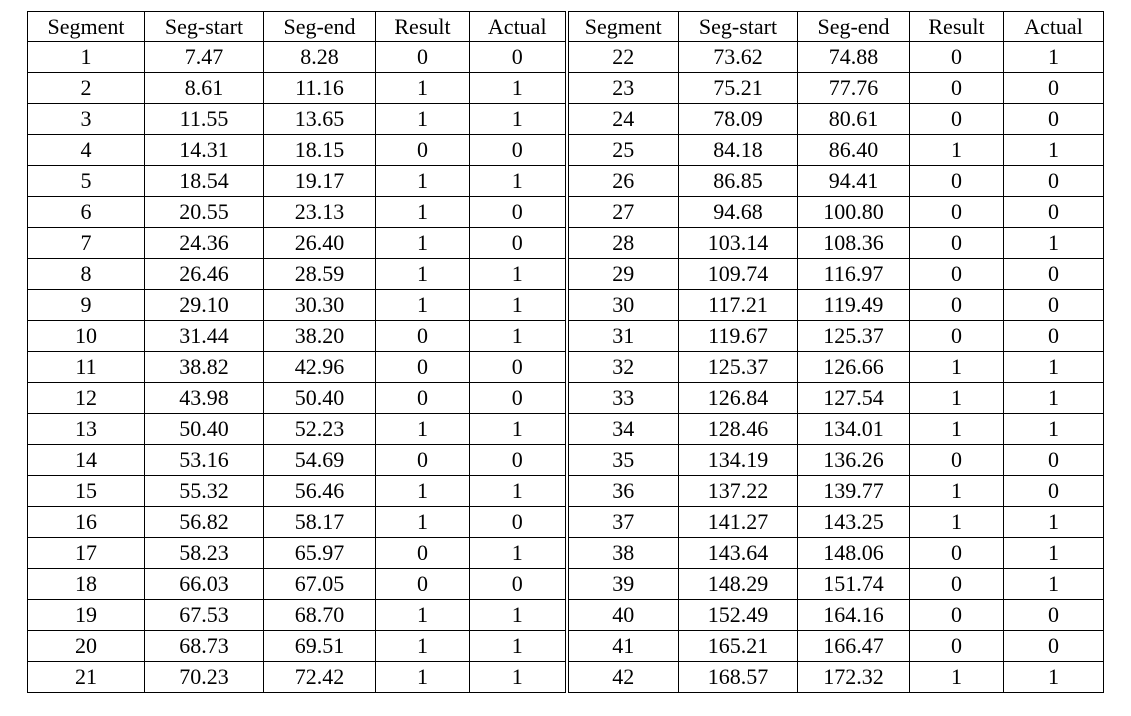 The width and height of the screenshot is (1131, 716). Describe the element at coordinates (86, 677) in the screenshot. I see `cell-segment-left: 21` at that location.